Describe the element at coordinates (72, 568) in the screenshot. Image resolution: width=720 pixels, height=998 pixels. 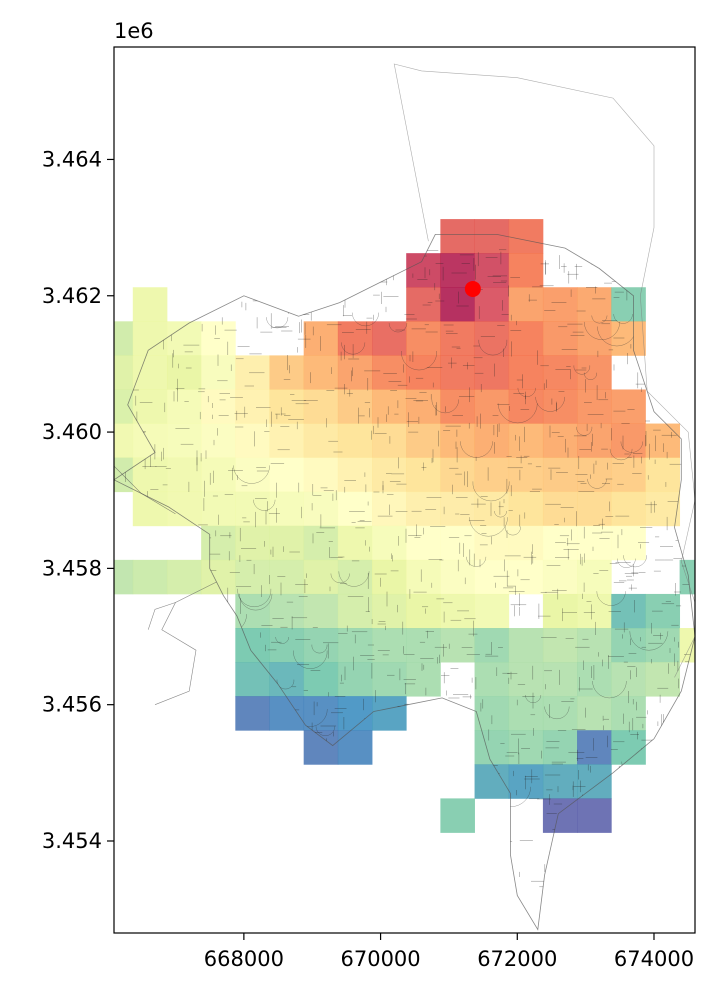
I see `y-tick-label: 3.458` at that location.